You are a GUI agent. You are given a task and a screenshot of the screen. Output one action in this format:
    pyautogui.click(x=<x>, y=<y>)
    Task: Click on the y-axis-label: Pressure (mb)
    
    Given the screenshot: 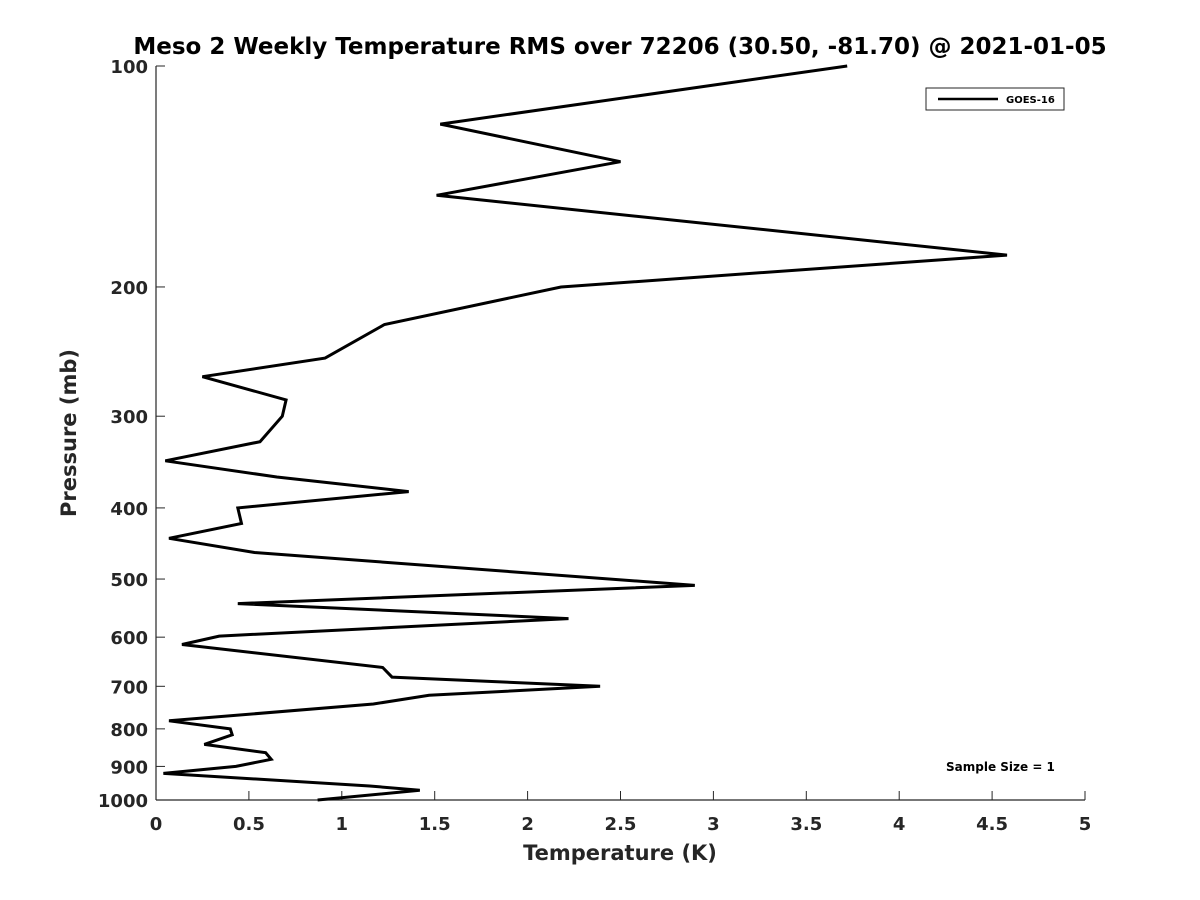 What is the action you would take?
    pyautogui.click(x=69, y=433)
    